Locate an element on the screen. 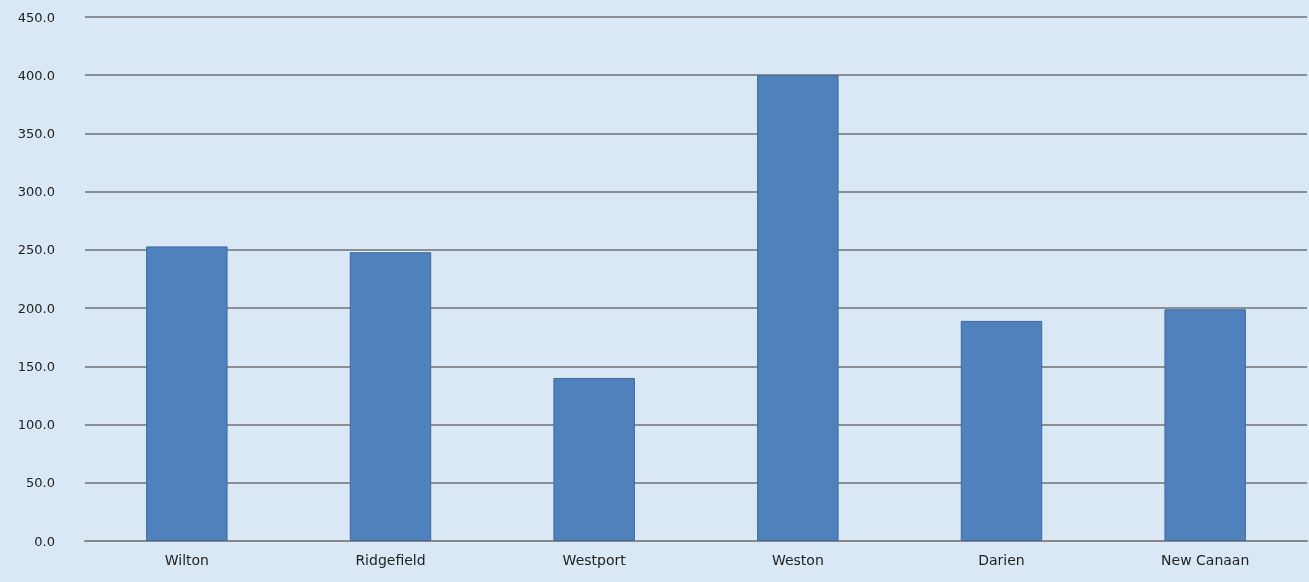 This screenshot has height=582, width=1309. y-tick-label: 350.0 is located at coordinates (36, 133).